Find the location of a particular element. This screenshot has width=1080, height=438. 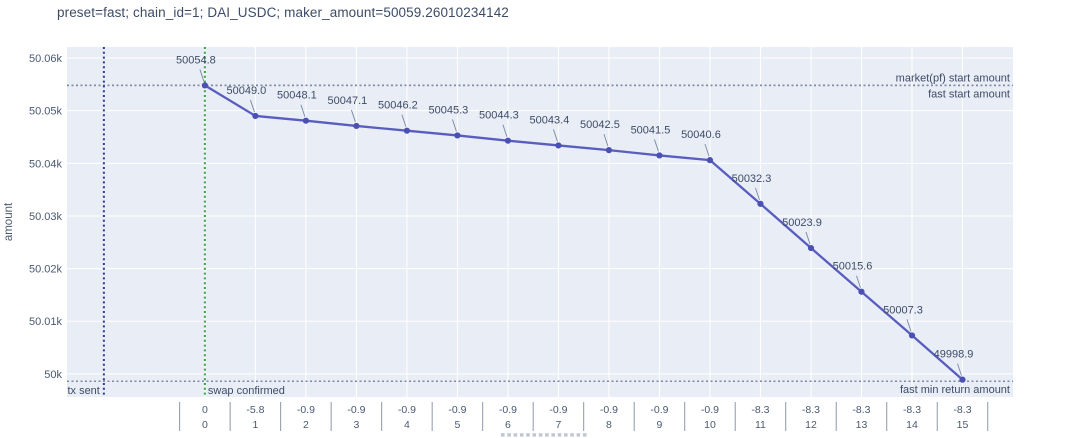

event-line-label-tx-sent: tx sent is located at coordinates (83, 391).